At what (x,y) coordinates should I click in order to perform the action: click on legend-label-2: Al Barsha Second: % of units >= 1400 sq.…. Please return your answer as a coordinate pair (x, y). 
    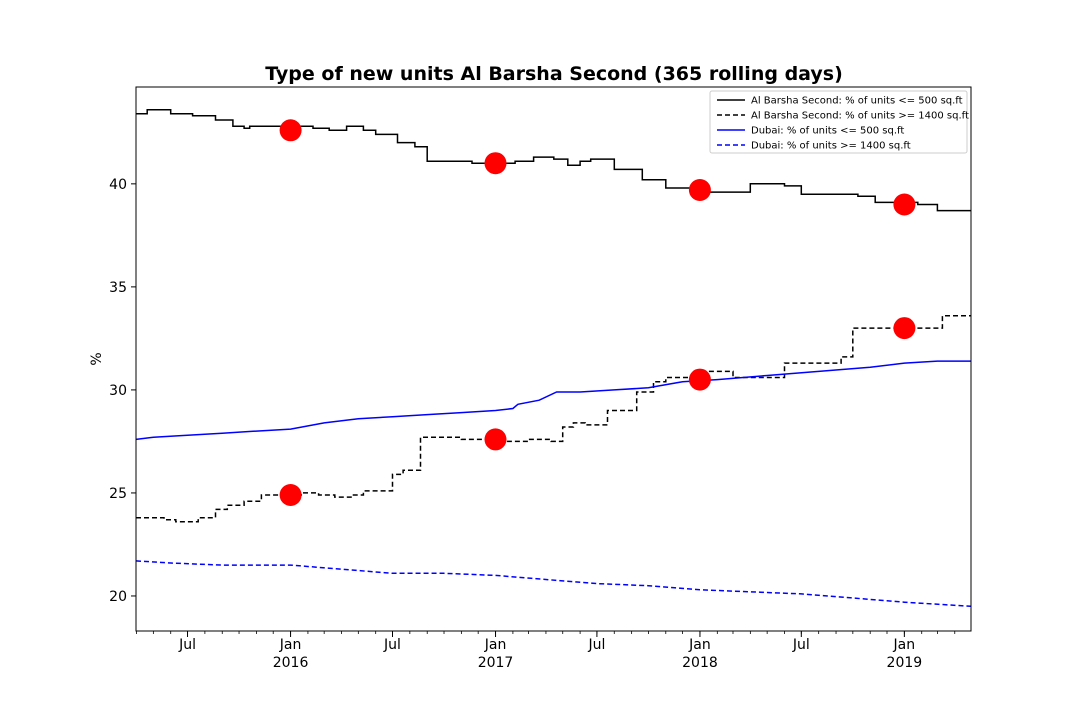
    Looking at the image, I should click on (860, 116).